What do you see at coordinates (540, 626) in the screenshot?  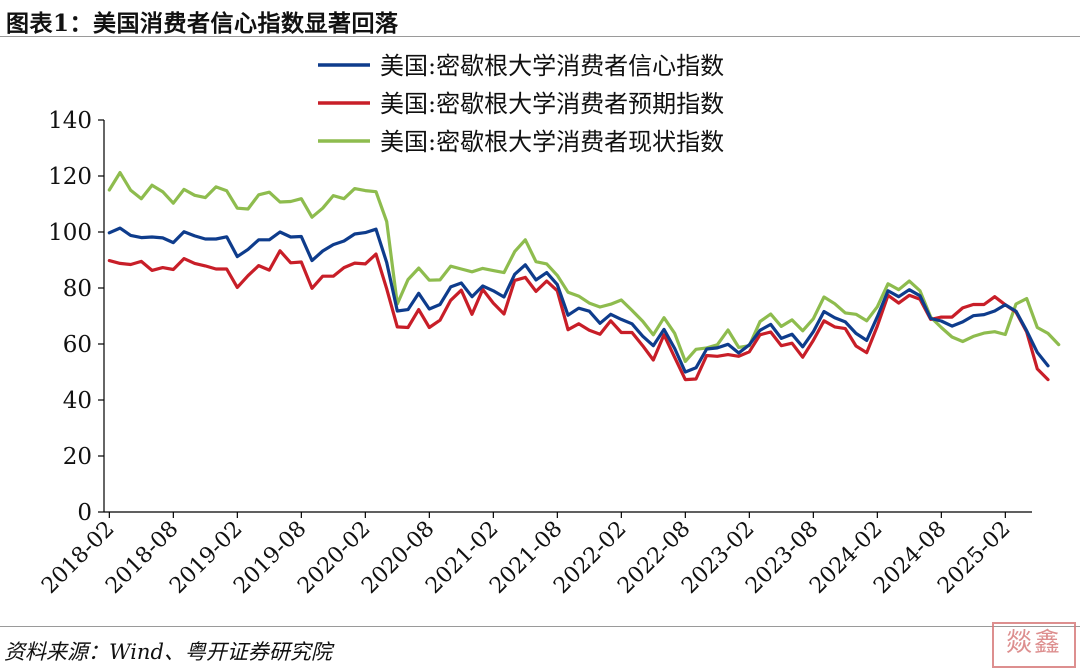 I see `footer-rule` at bounding box center [540, 626].